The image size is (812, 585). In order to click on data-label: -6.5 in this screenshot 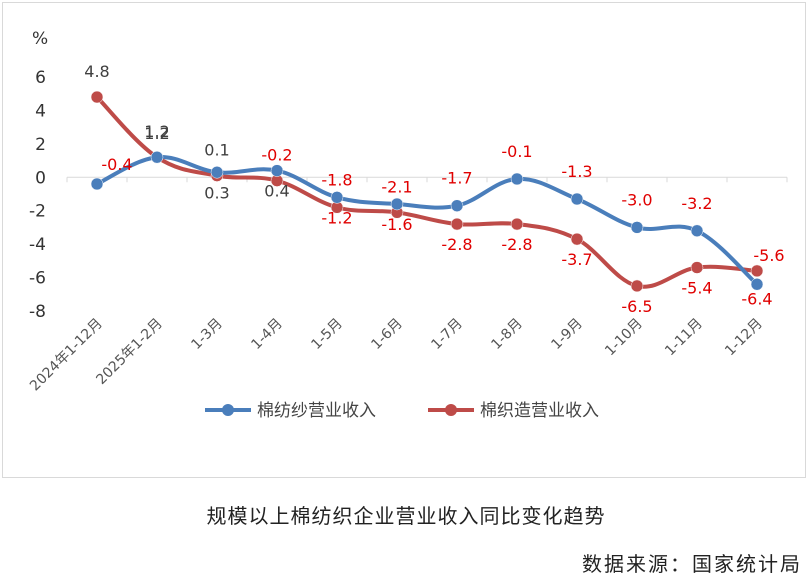, I will do `click(636, 306)`.